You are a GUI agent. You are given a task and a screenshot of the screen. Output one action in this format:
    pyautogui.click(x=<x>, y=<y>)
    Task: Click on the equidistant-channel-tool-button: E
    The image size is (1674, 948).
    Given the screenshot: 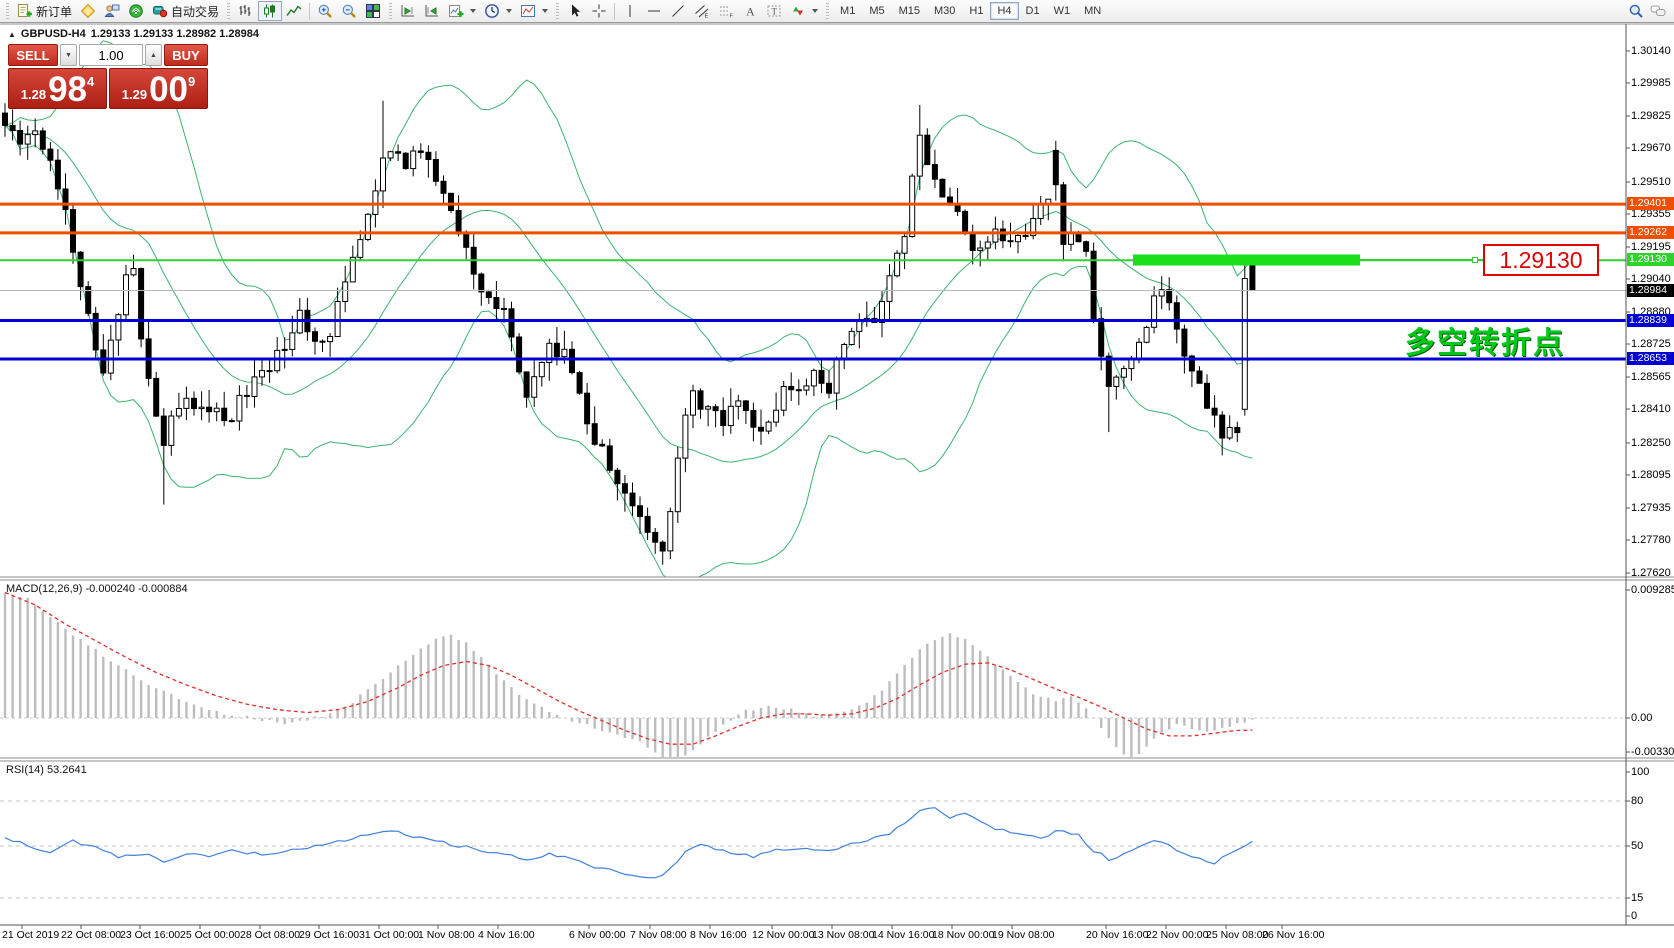 What is the action you would take?
    pyautogui.click(x=702, y=11)
    